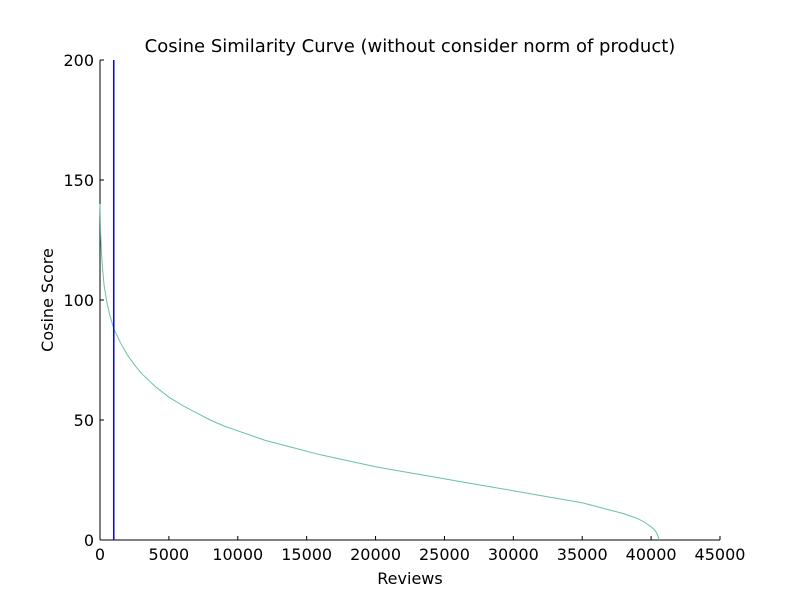 Image resolution: width=800 pixels, height=600 pixels. I want to click on y-tick-label: 200, so click(78, 60).